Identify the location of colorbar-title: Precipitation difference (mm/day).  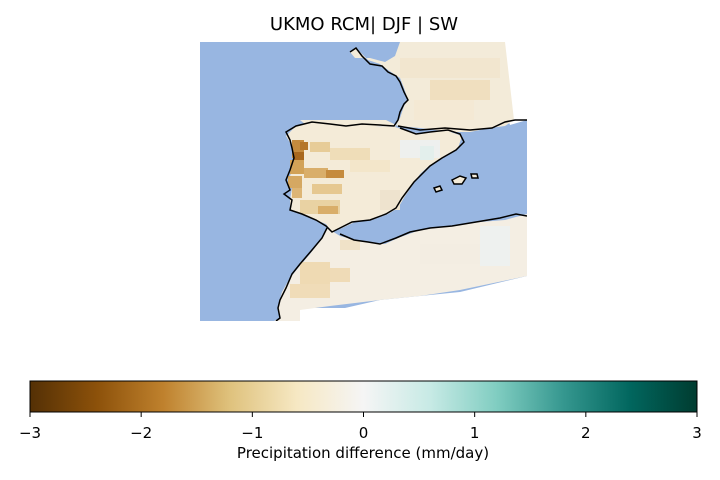
(363, 453).